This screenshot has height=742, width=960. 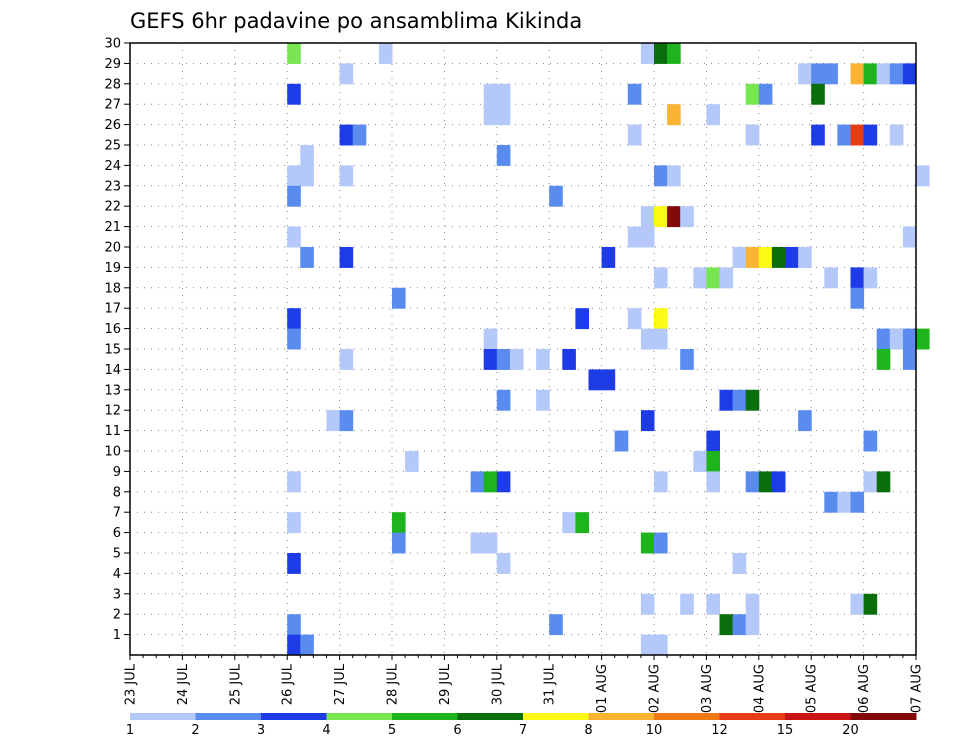 What do you see at coordinates (131, 684) in the screenshot?
I see `x-tick-label: 23 JUL` at bounding box center [131, 684].